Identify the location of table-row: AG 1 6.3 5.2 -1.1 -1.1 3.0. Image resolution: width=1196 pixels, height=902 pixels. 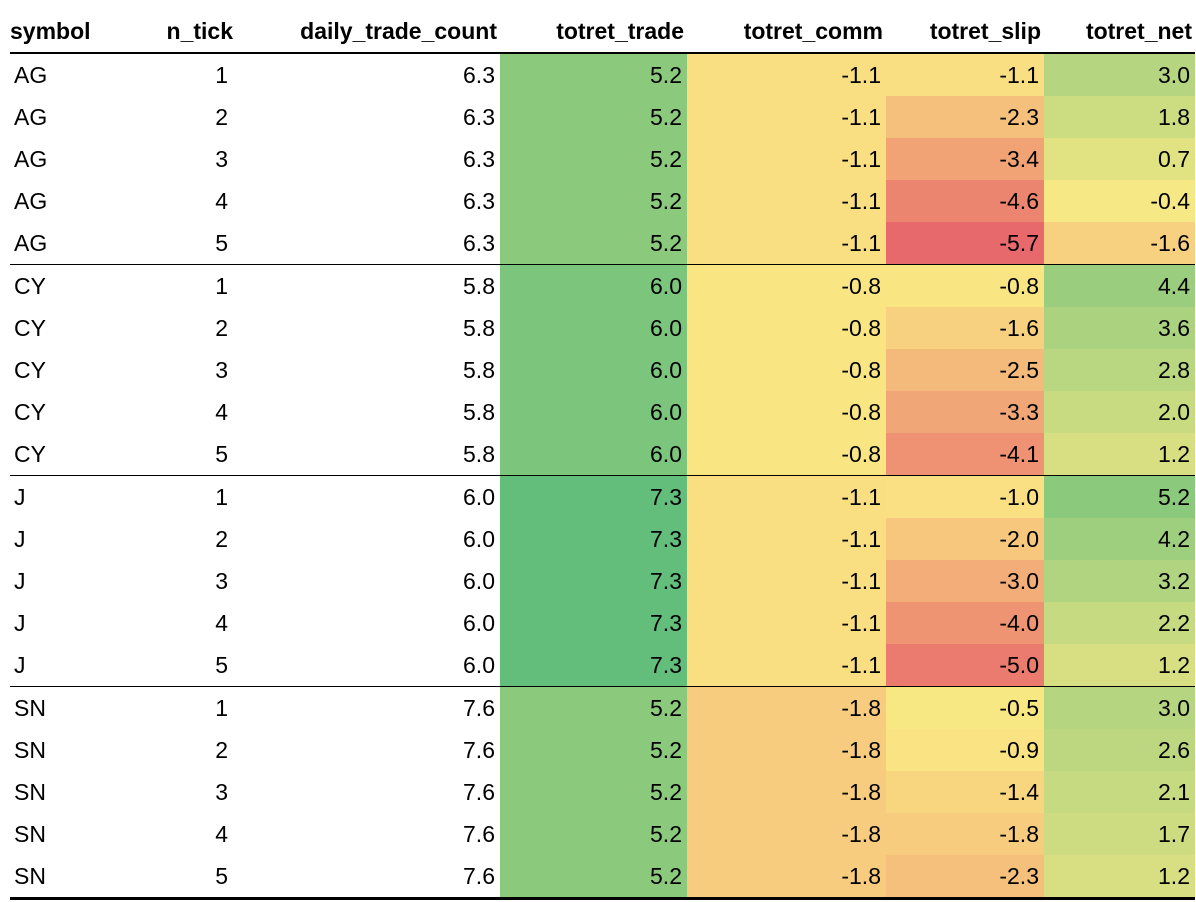
(602, 74).